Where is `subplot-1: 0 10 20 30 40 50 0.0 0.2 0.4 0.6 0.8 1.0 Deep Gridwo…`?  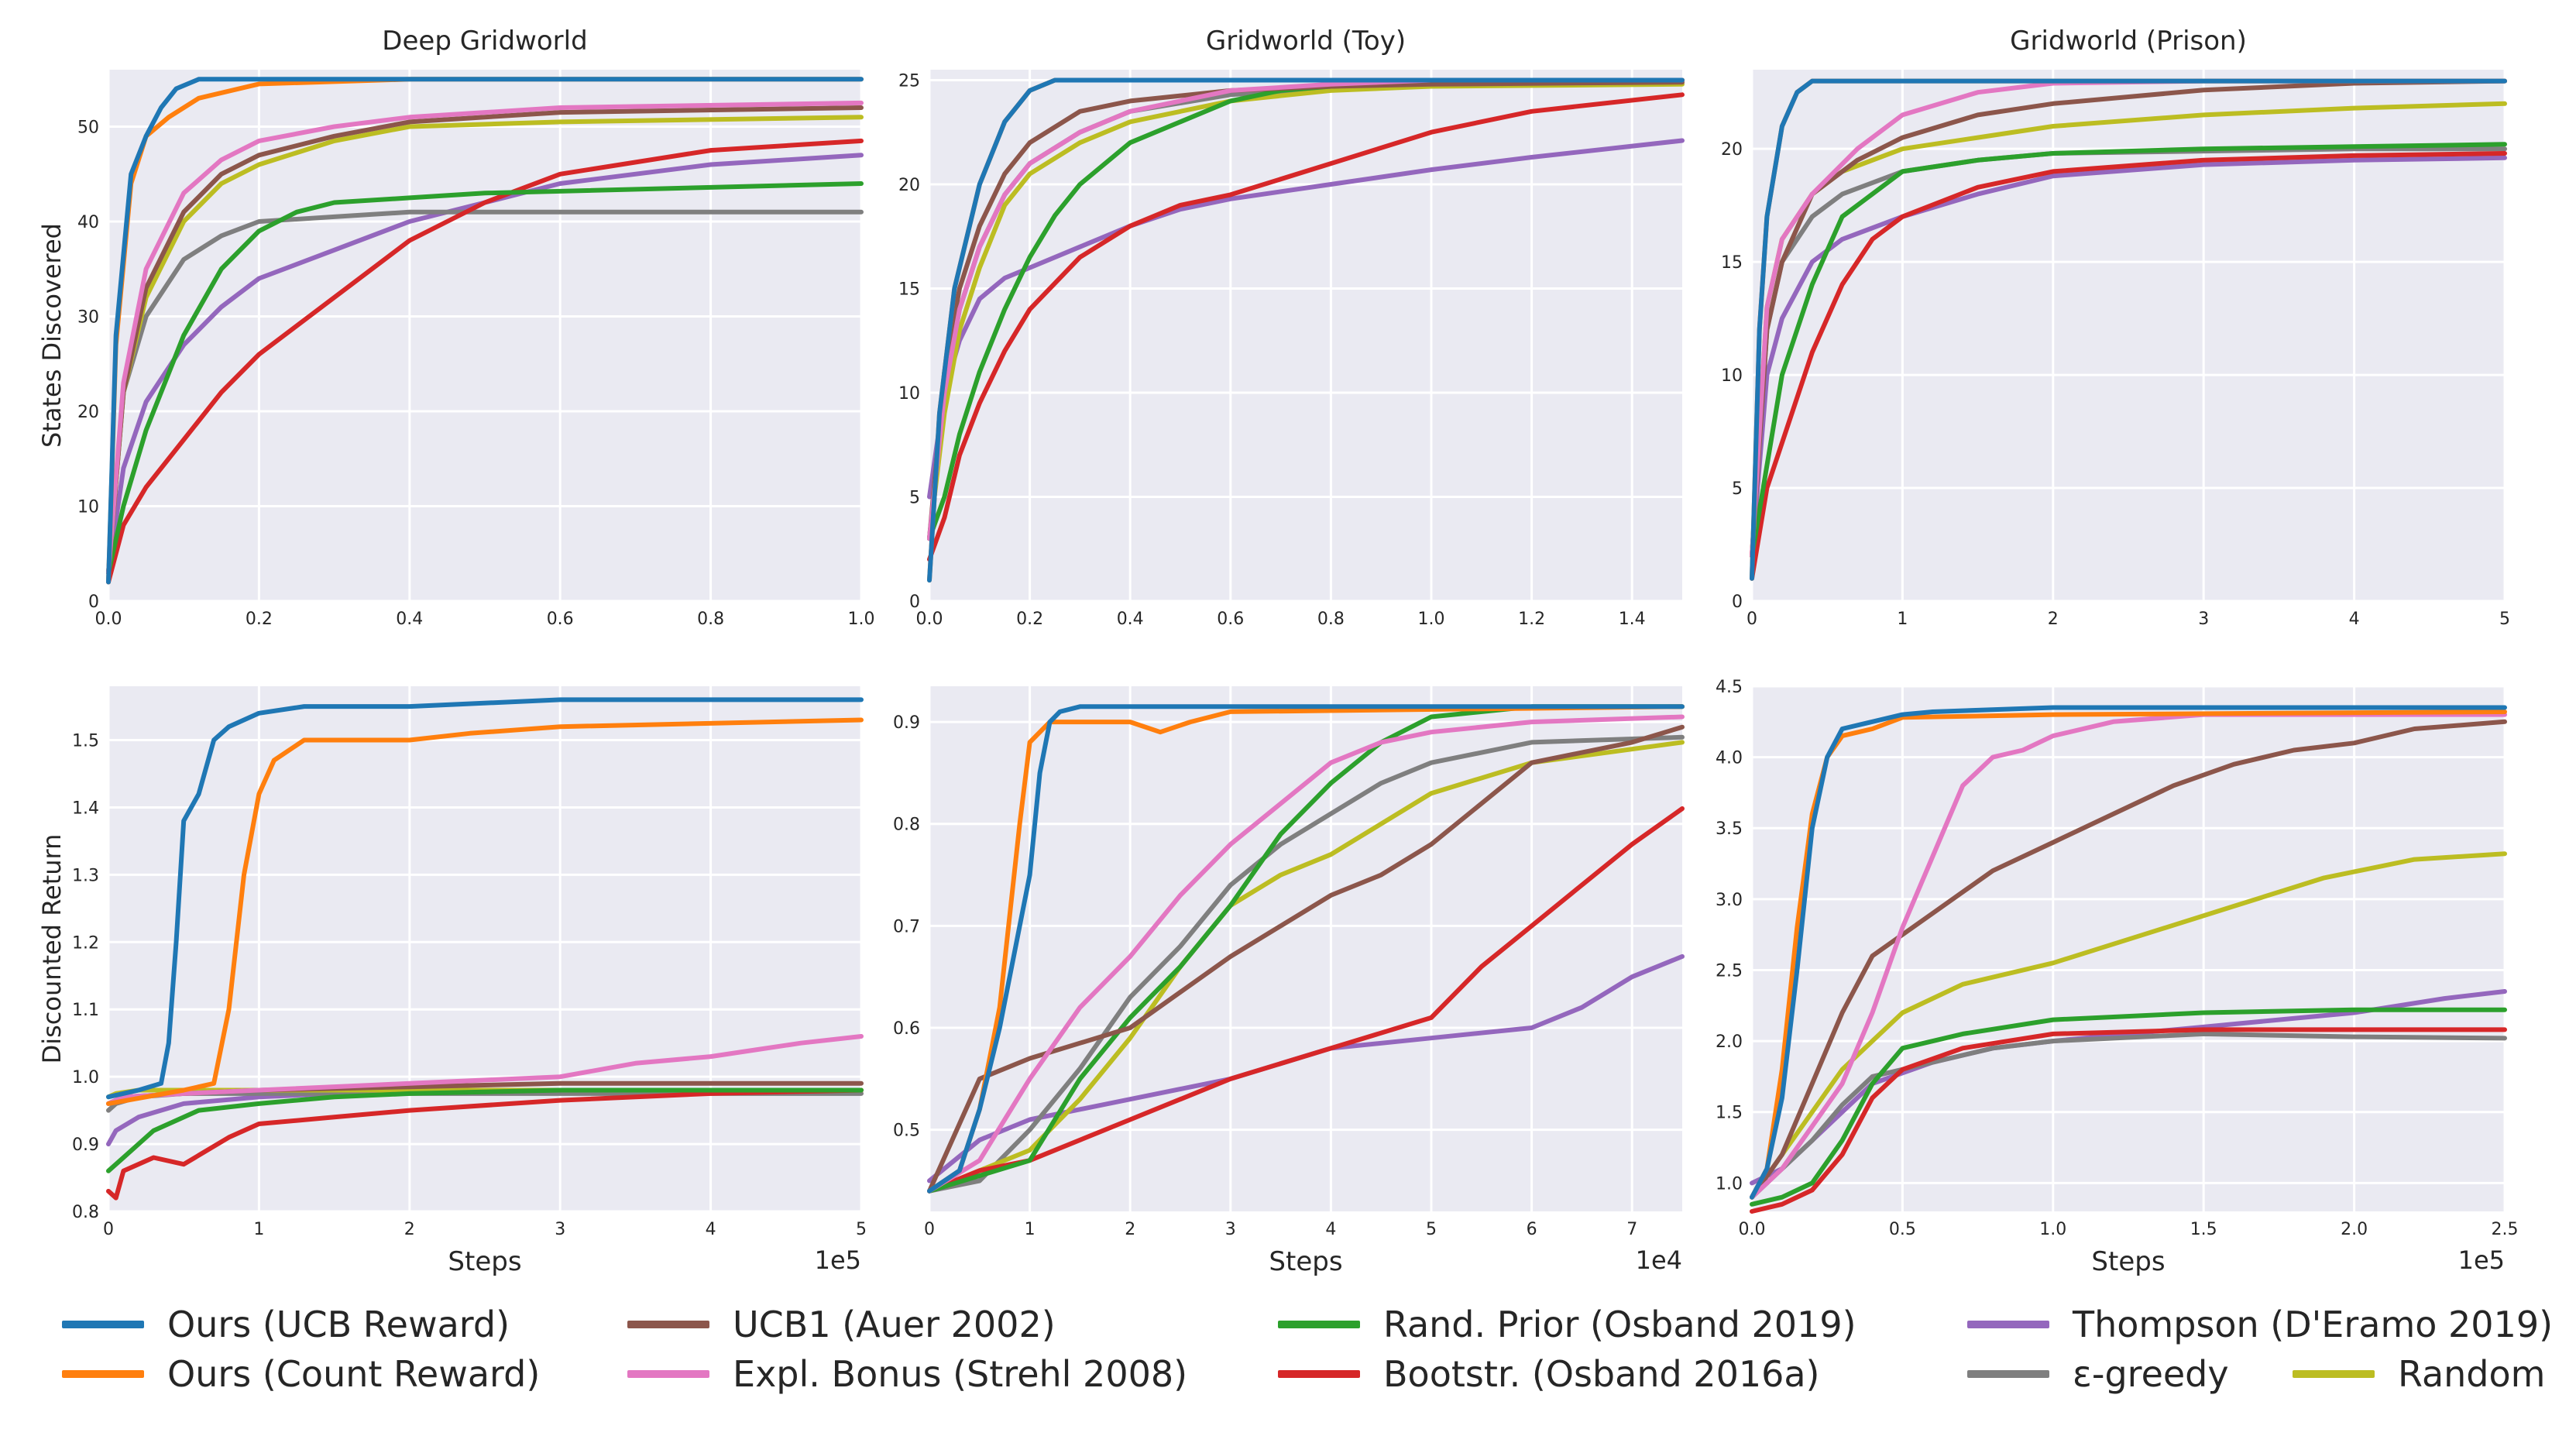
subplot-1: 0 10 20 30 40 50 0.0 0.2 0.4 0.6 0.8 1.0 Deep Gridwo… is located at coordinates (456, 327).